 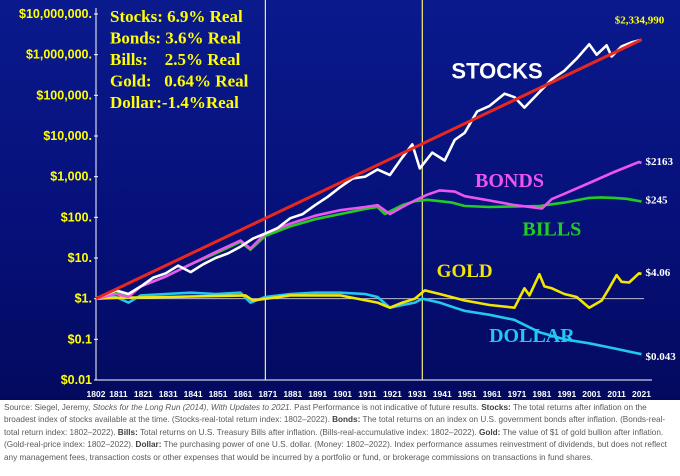 What do you see at coordinates (118, 394) in the screenshot?
I see `x-tick-label: 1811` at bounding box center [118, 394].